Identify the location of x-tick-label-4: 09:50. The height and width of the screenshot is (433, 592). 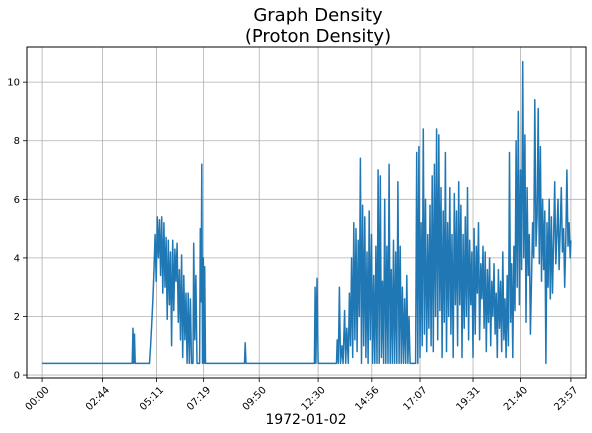
(255, 399).